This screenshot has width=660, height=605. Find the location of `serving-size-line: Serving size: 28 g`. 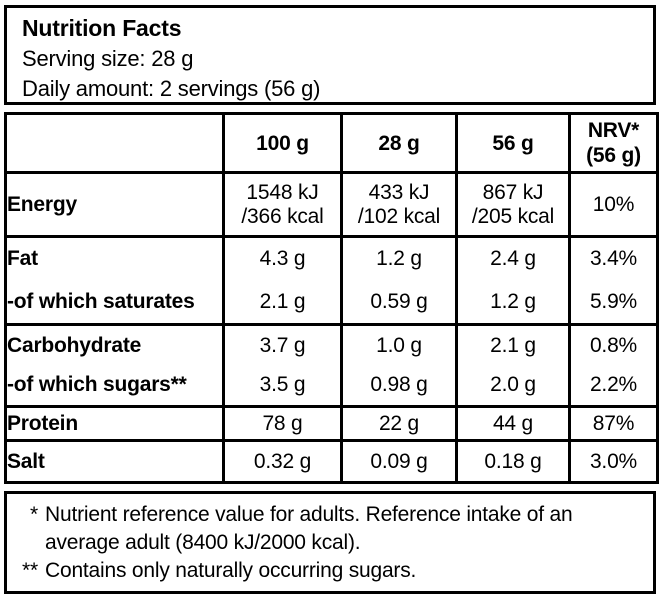

serving-size-line: Serving size: 28 g is located at coordinates (108, 58).